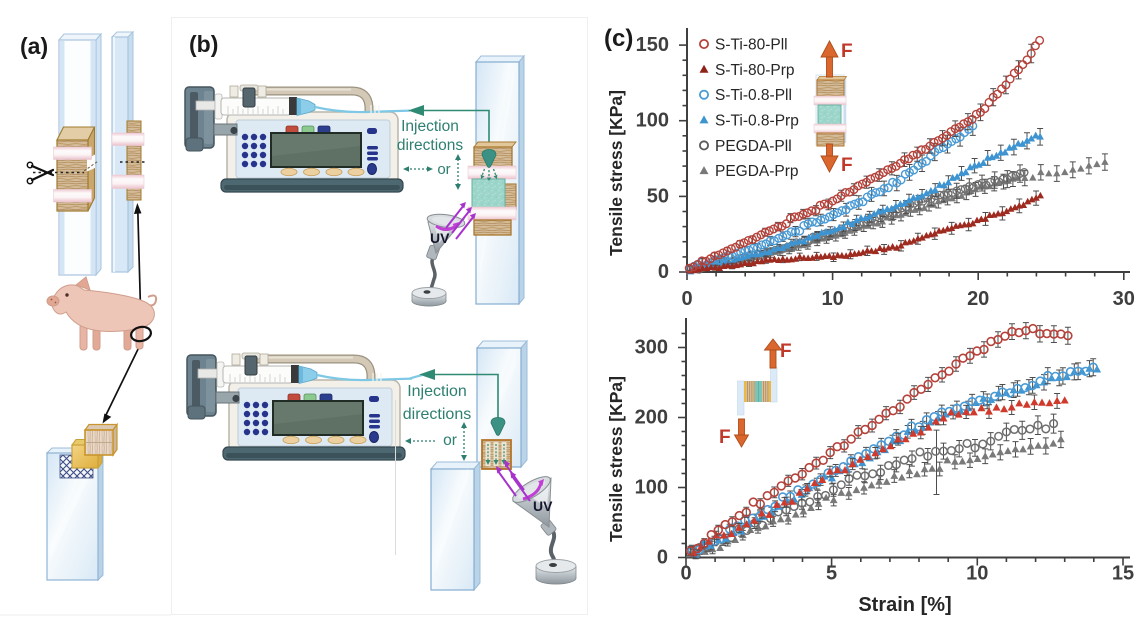  I want to click on svg-text: S-Ti-80-Prp, so click(755, 70).